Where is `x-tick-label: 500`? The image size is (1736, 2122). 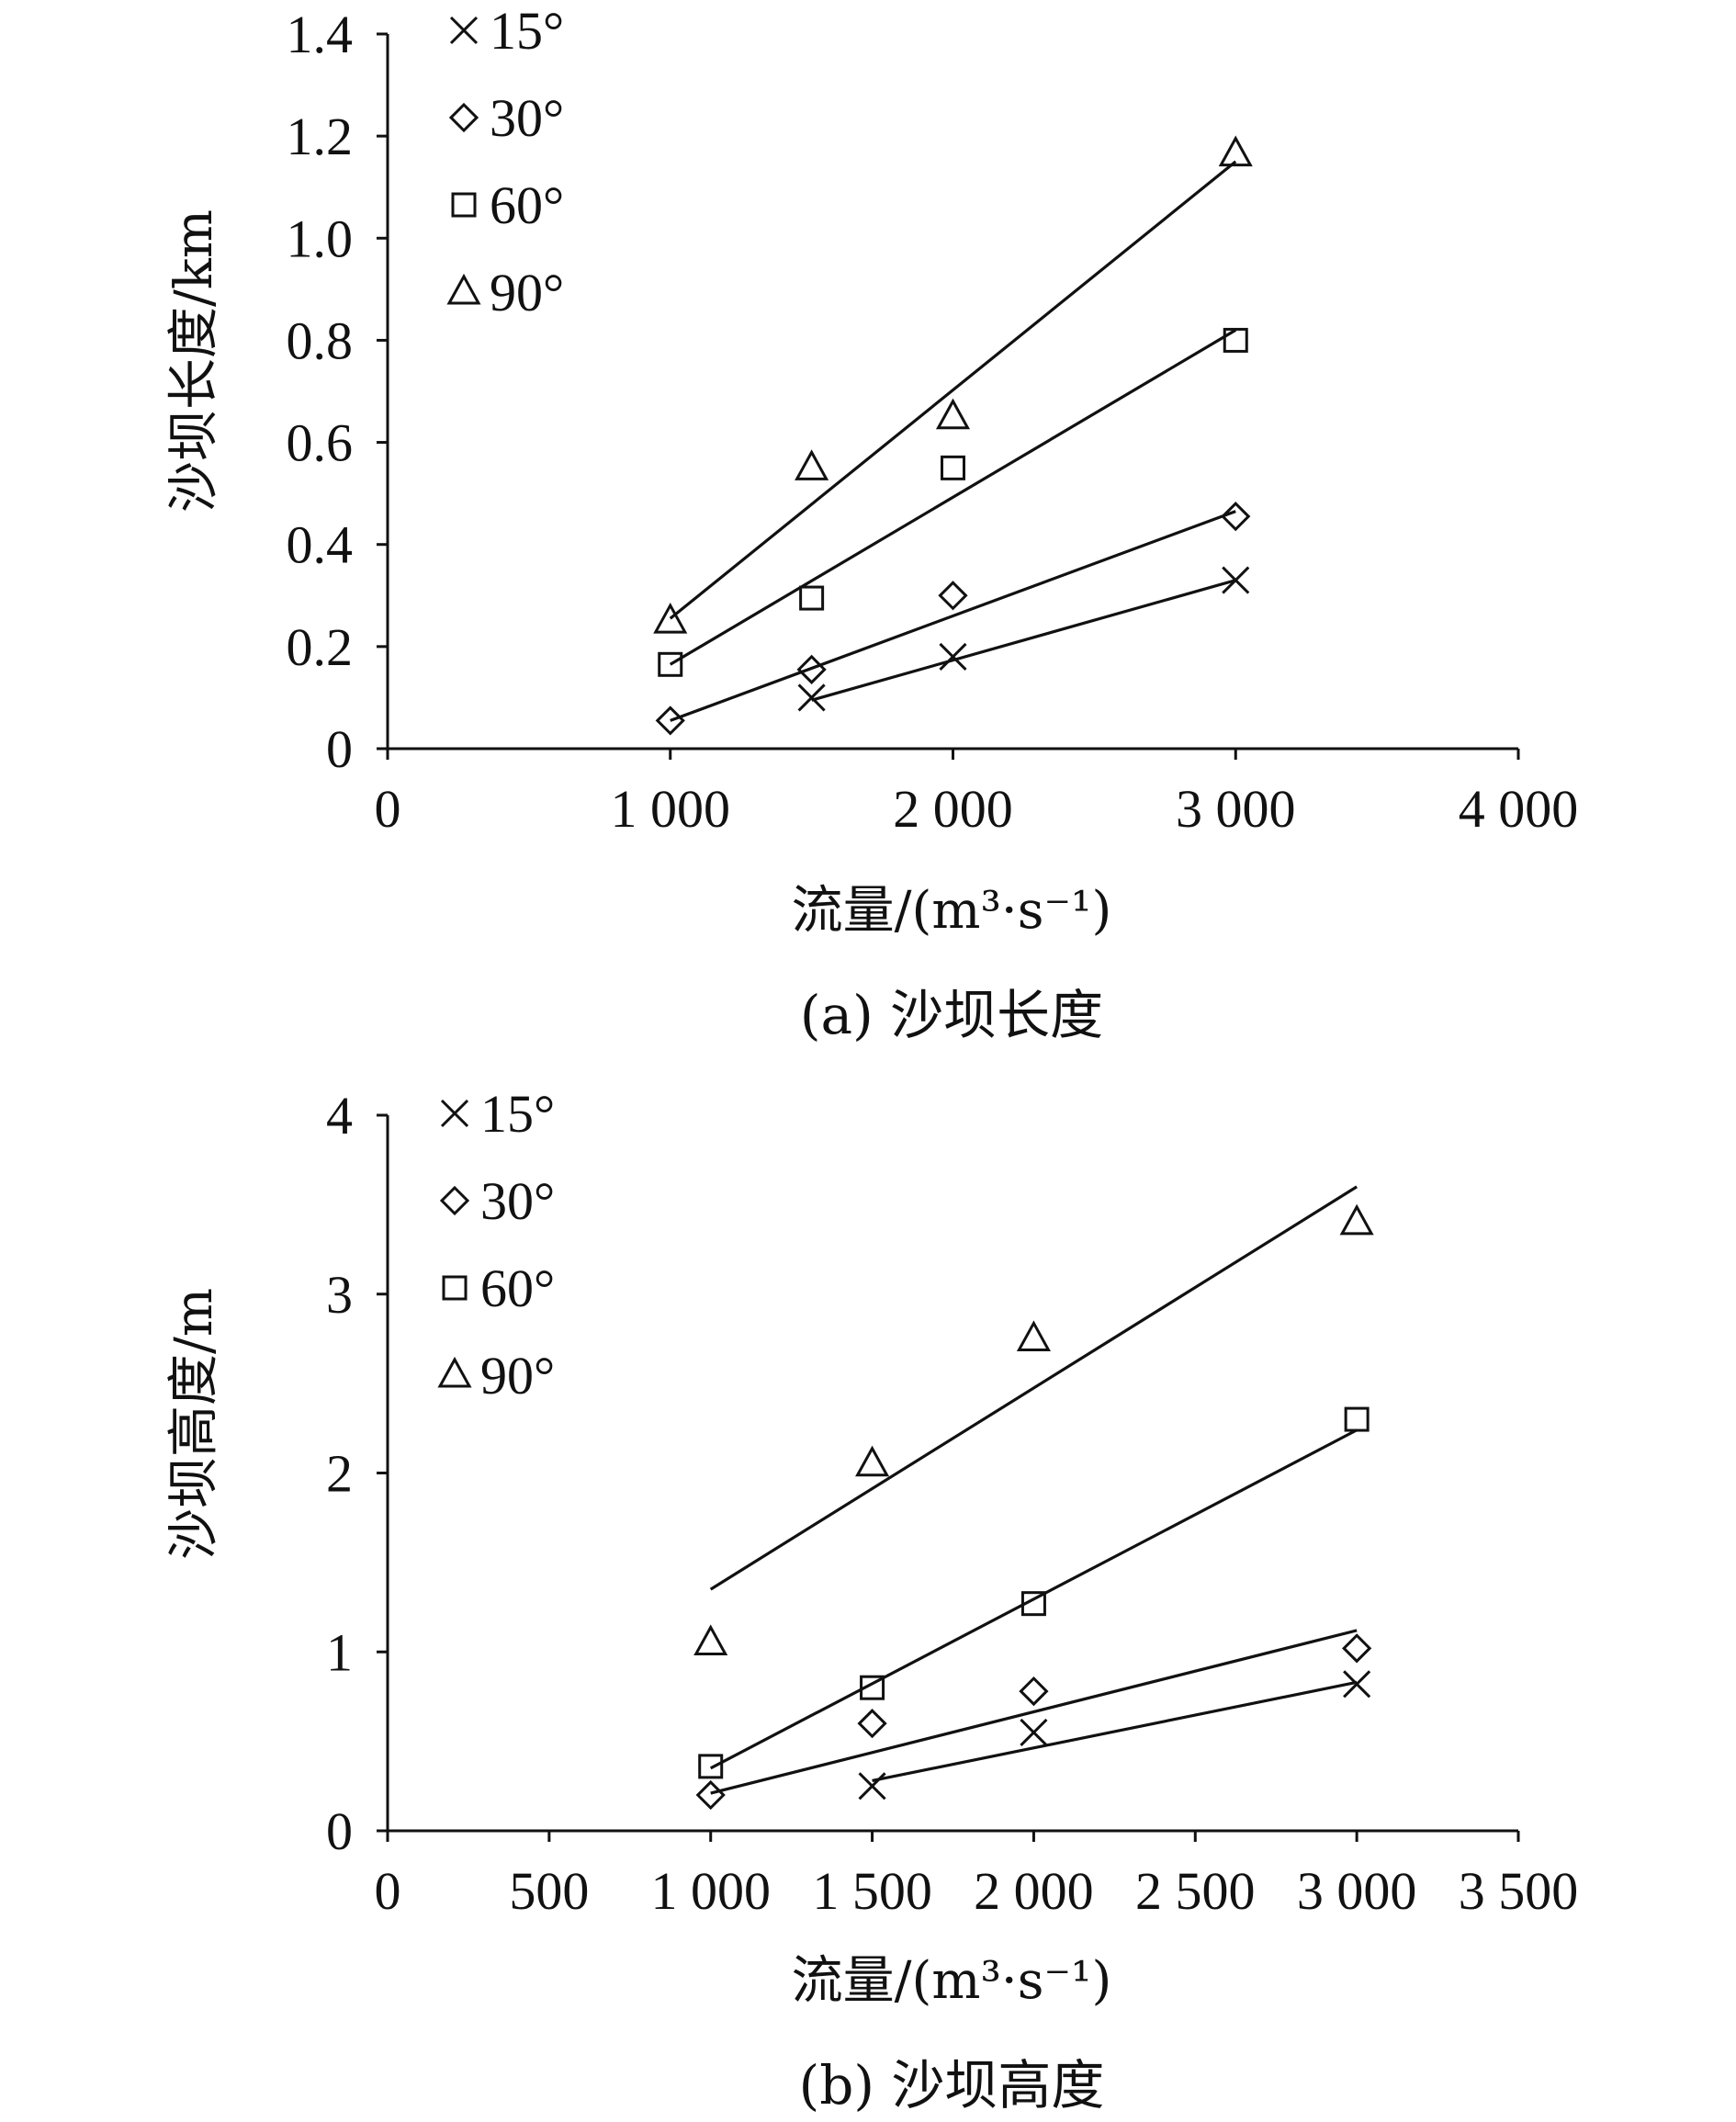 x-tick-label: 500 is located at coordinates (549, 1891).